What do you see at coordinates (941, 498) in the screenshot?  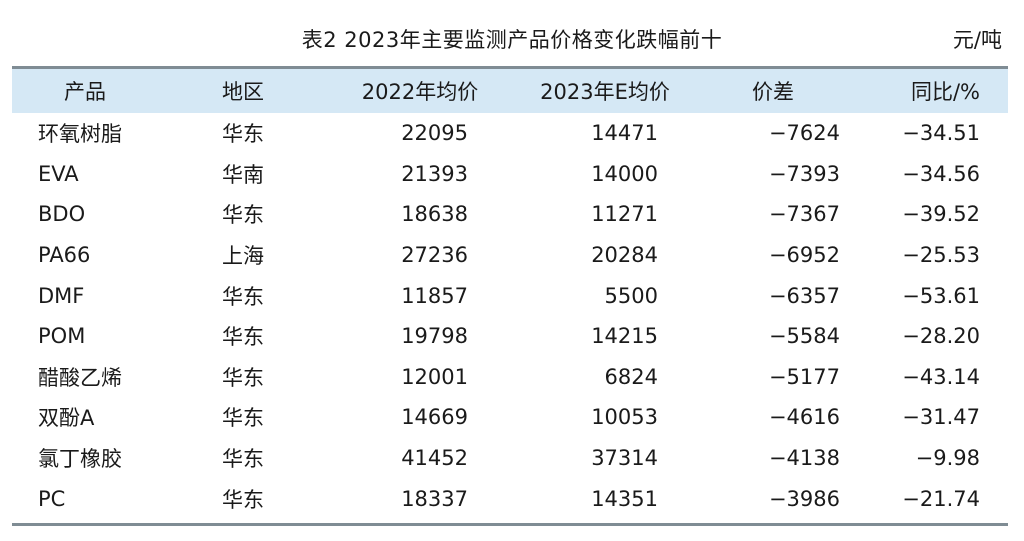 I see `cell-yoy: −21.74` at bounding box center [941, 498].